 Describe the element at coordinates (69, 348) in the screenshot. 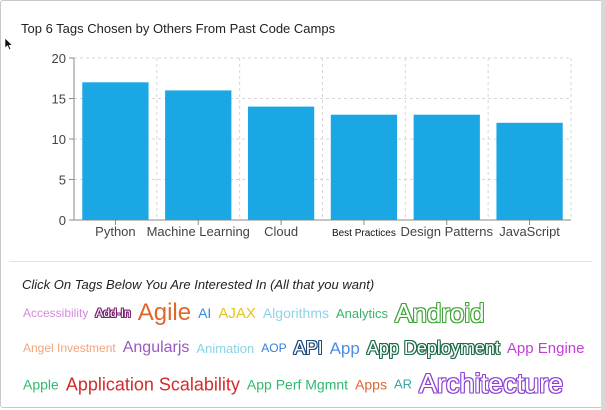

I see `tag-angel-investment: Angel Investment` at that location.